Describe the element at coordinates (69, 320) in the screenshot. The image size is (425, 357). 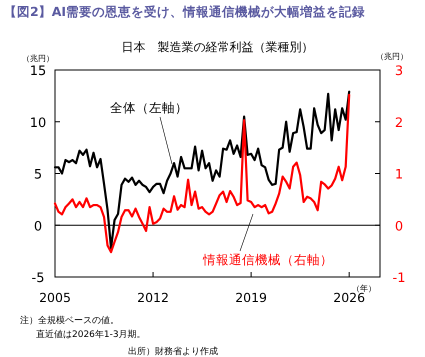
I see `text: 注）全規模ベースの値。` at that location.